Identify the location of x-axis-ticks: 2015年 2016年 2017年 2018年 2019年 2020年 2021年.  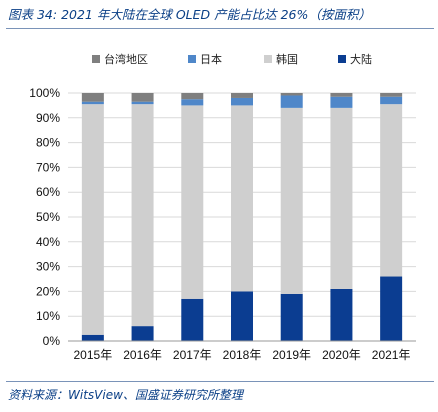
(242, 355).